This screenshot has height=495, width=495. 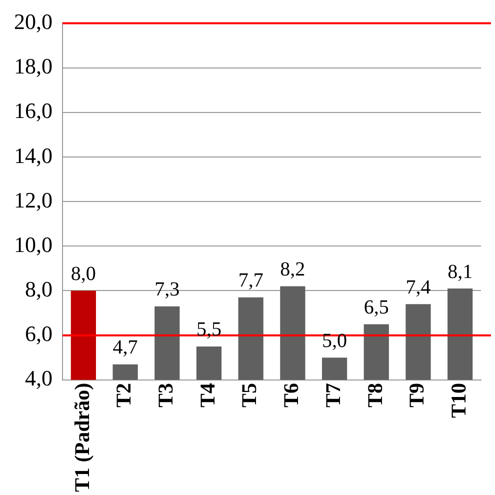 I want to click on y-tick-label: 18,0, so click(x=33, y=66).